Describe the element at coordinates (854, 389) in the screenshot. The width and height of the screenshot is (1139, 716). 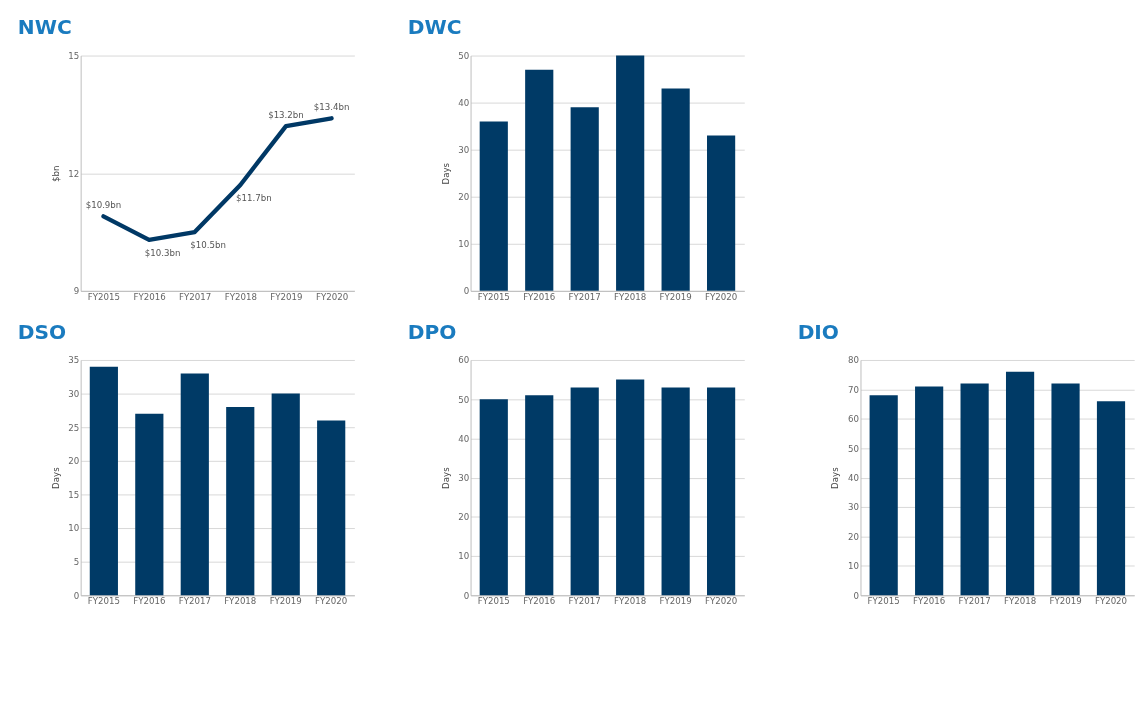
I see `y-tick-label: 70` at that location.